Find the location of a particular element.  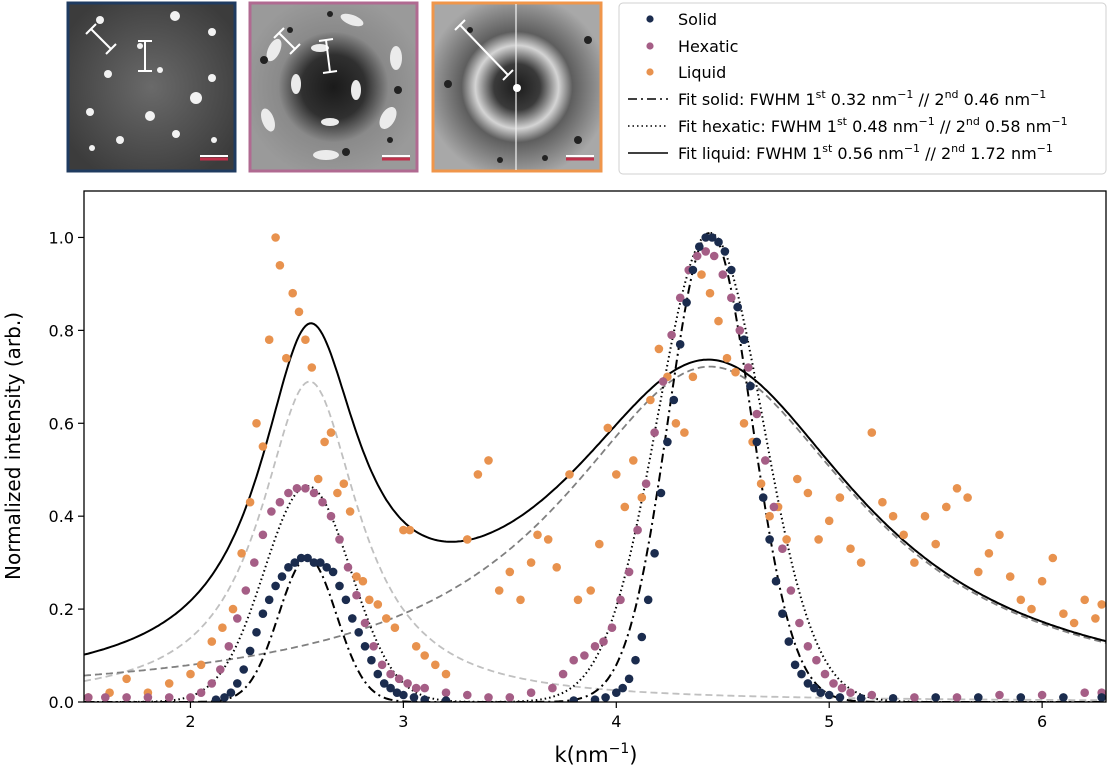

inset-solid-frame is located at coordinates (151, 87).